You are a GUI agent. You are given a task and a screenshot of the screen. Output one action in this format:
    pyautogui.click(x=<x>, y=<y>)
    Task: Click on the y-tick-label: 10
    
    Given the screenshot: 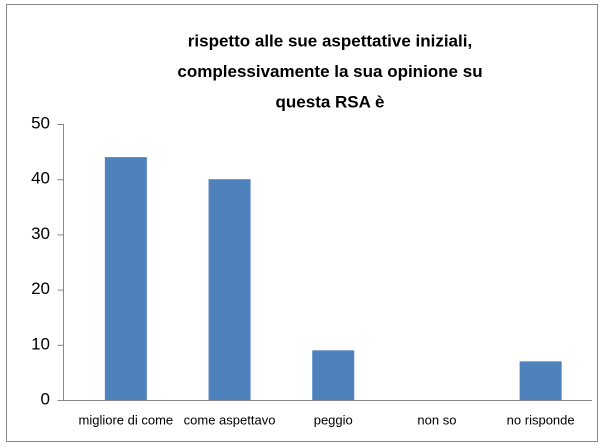 What is the action you would take?
    pyautogui.click(x=40, y=343)
    